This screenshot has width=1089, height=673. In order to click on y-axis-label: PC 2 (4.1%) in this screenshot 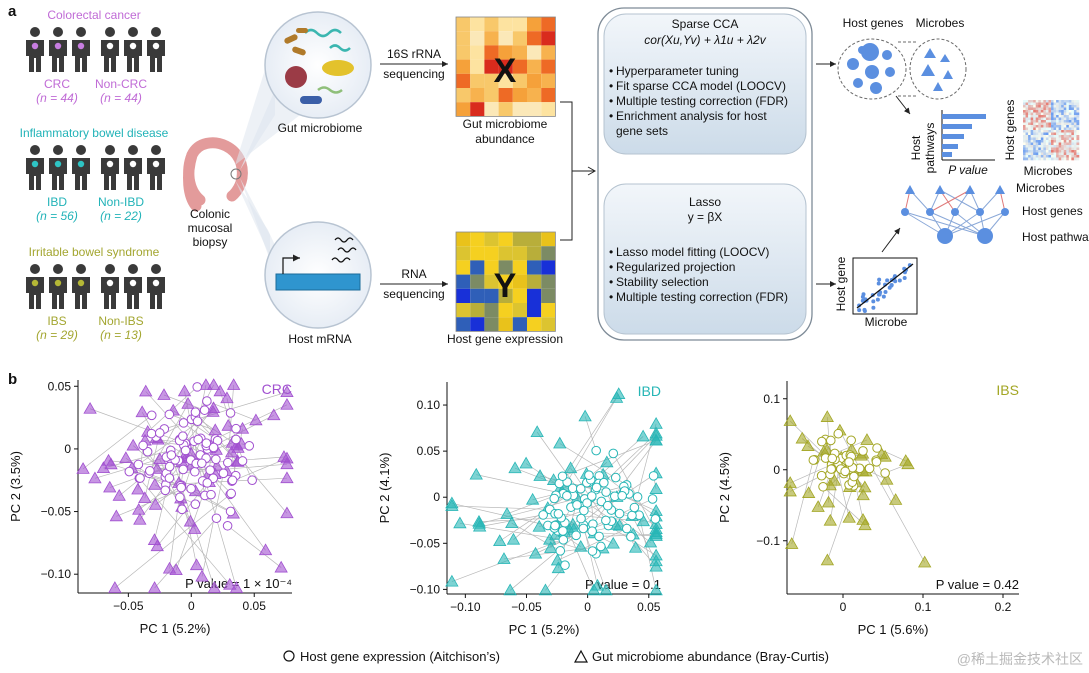, I will do `click(384, 488)`.